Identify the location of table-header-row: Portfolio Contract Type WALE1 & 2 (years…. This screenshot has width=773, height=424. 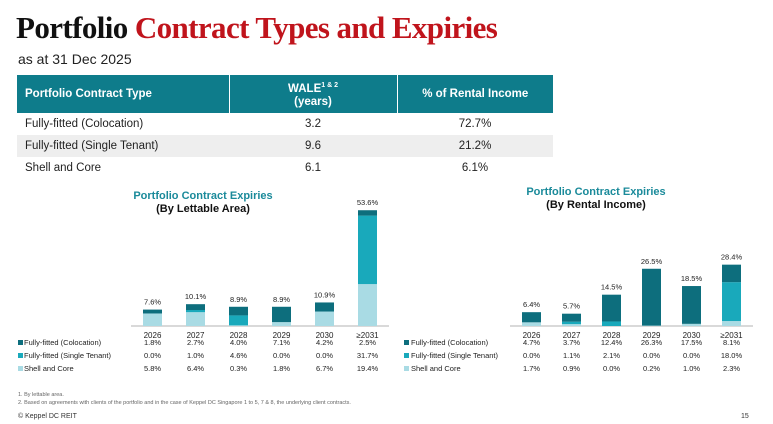
(285, 94).